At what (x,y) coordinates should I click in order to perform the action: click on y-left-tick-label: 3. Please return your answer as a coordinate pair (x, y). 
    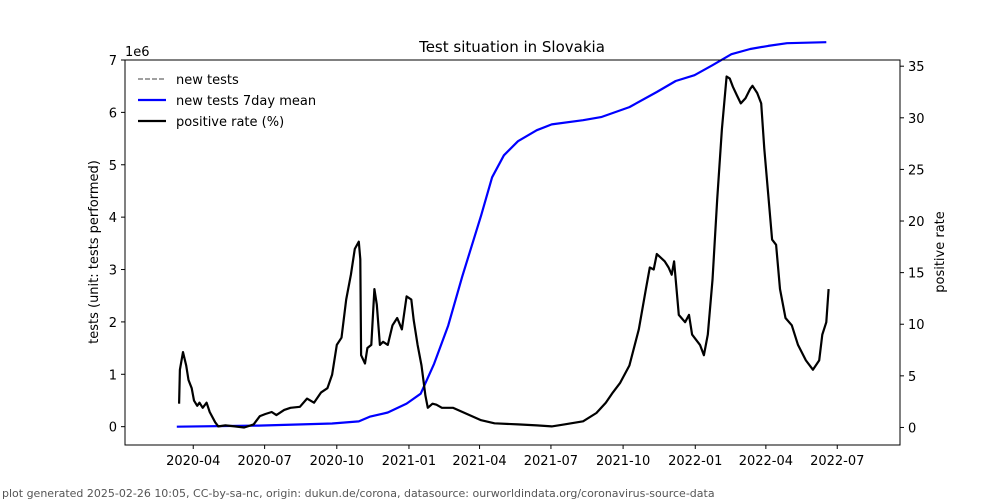
    Looking at the image, I should click on (113, 271).